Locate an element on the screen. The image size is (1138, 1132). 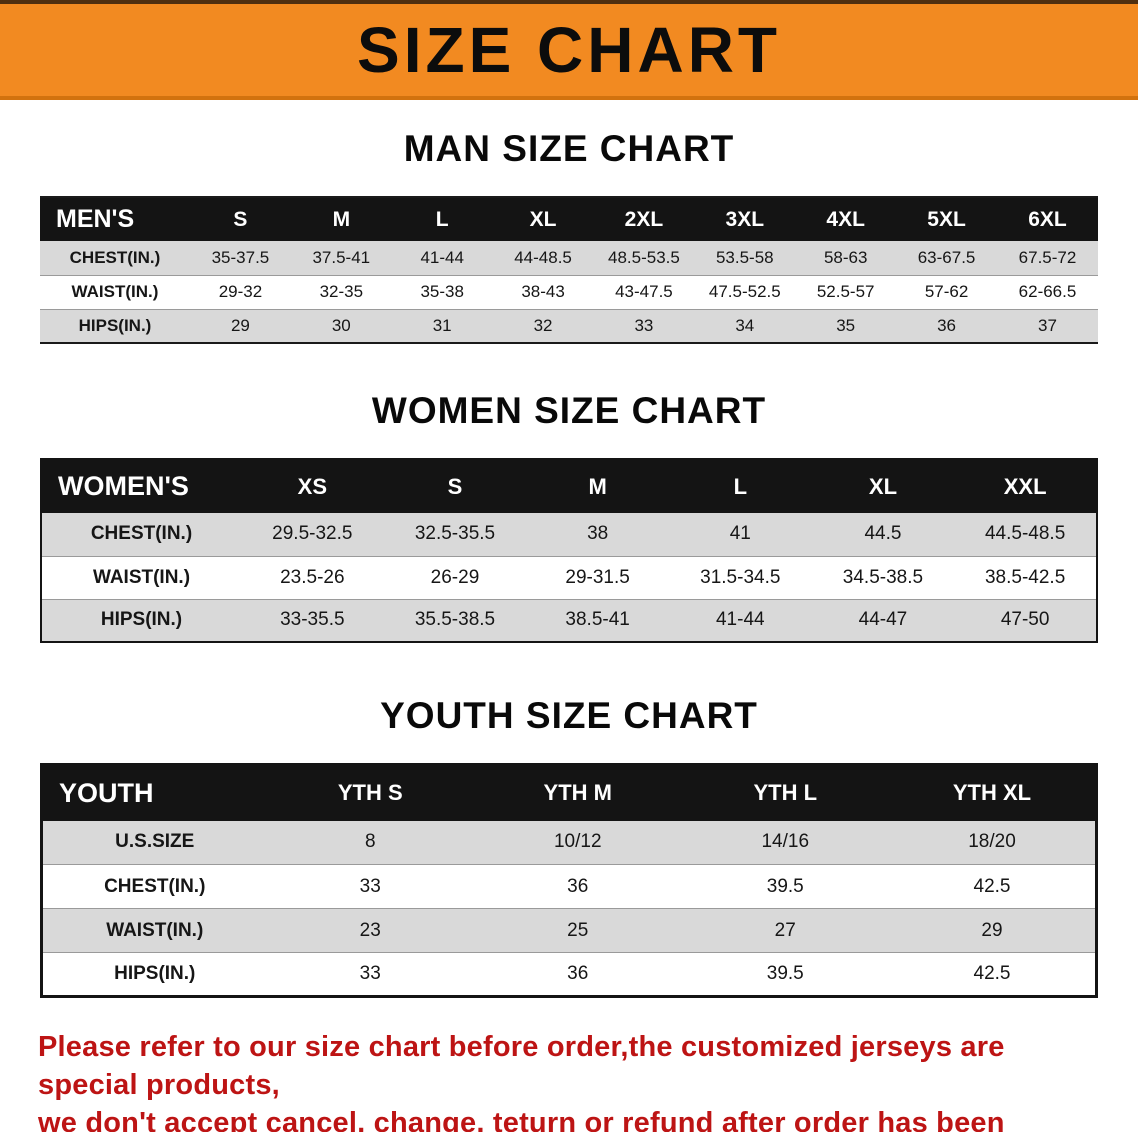
size-column-header: YTH M is located at coordinates (578, 792).